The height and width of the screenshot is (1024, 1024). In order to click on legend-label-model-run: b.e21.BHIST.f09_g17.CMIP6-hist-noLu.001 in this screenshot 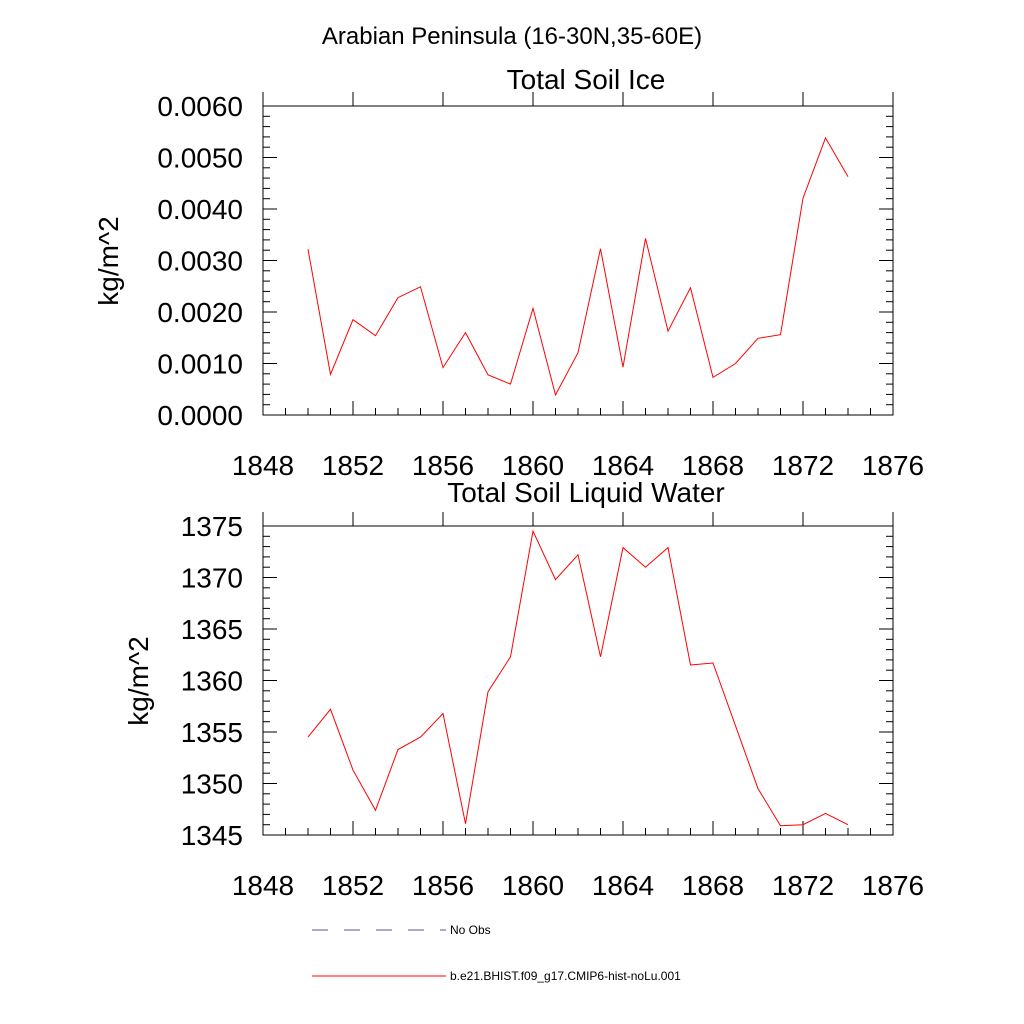, I will do `click(565, 976)`.